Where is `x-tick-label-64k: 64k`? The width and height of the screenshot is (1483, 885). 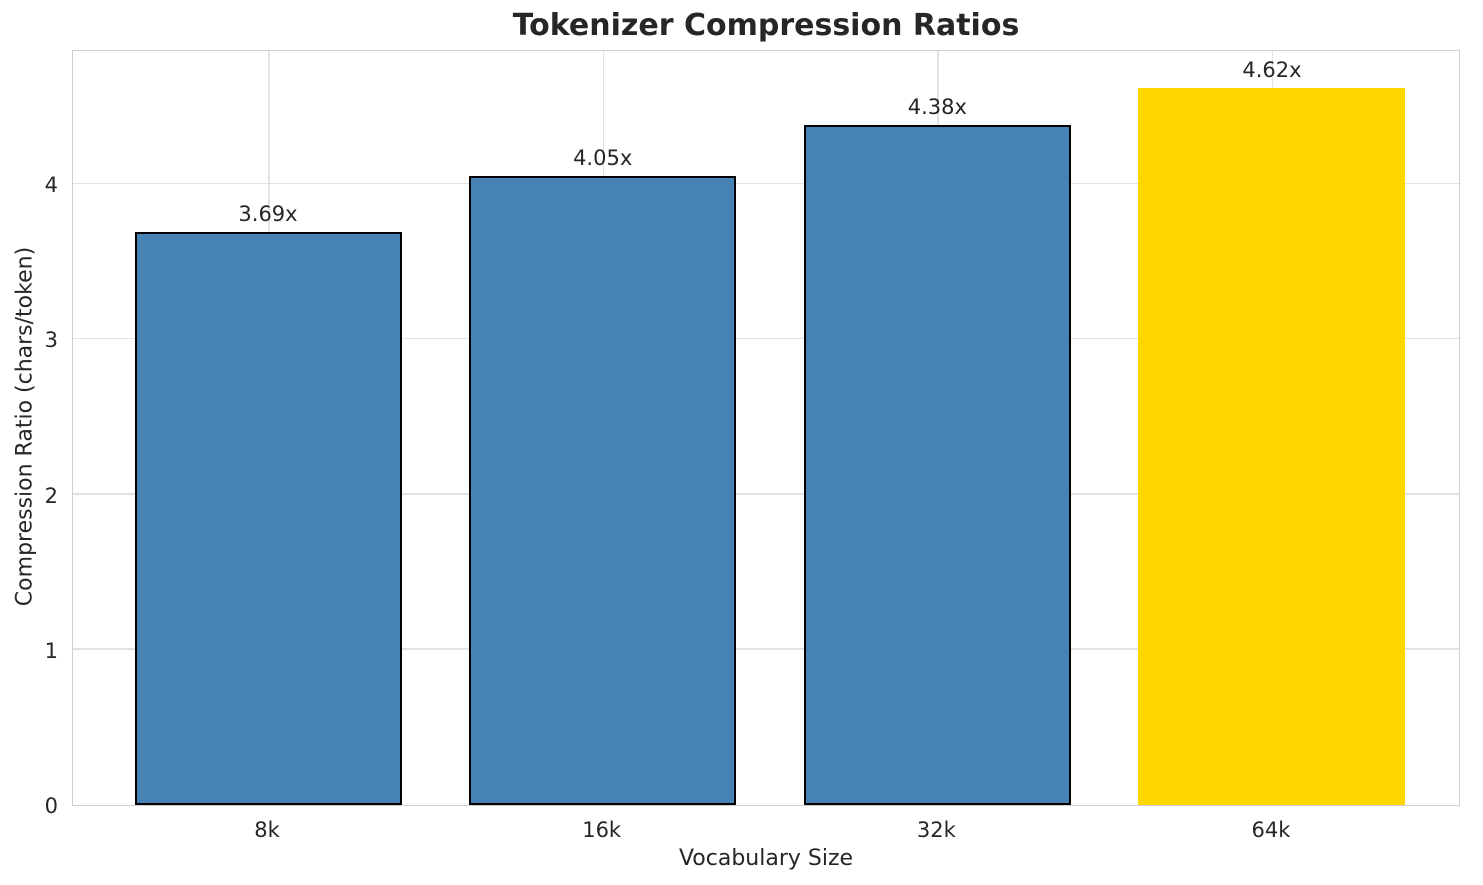 x-tick-label-64k: 64k is located at coordinates (1271, 830).